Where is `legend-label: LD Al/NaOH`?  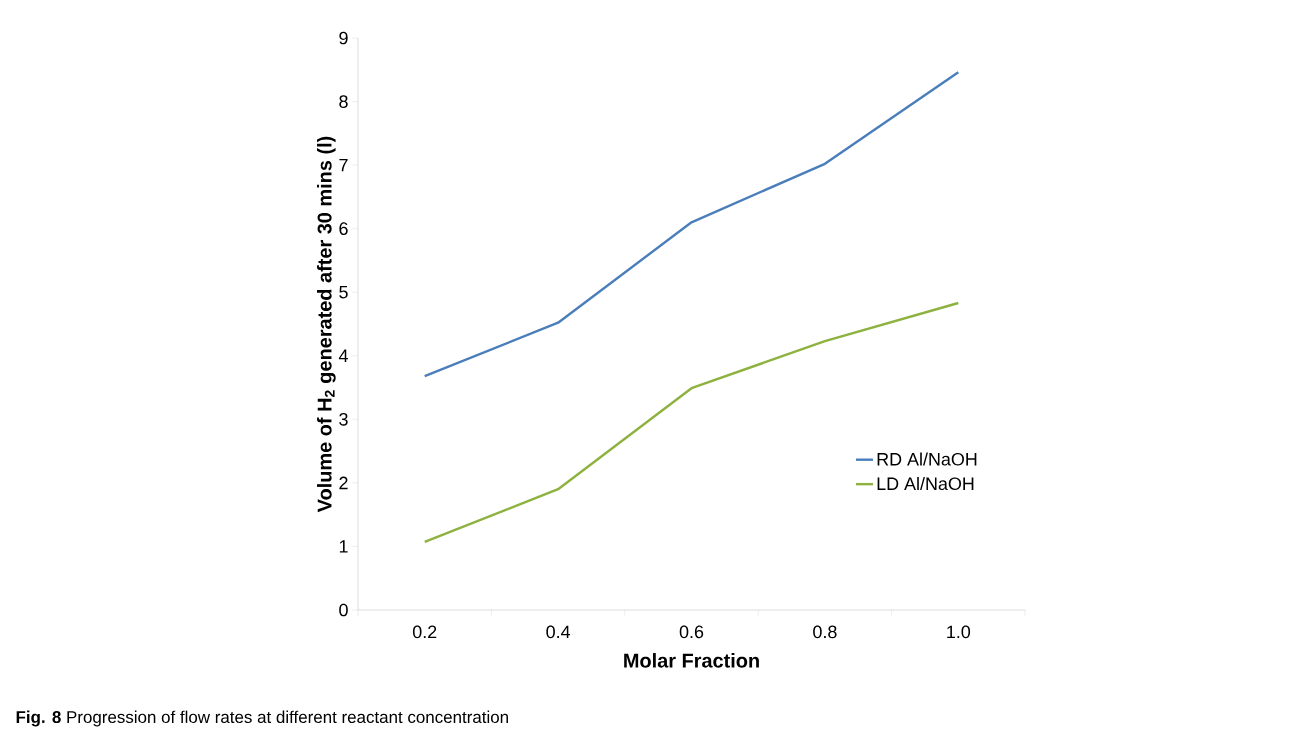
legend-label: LD Al/NaOH is located at coordinates (925, 483).